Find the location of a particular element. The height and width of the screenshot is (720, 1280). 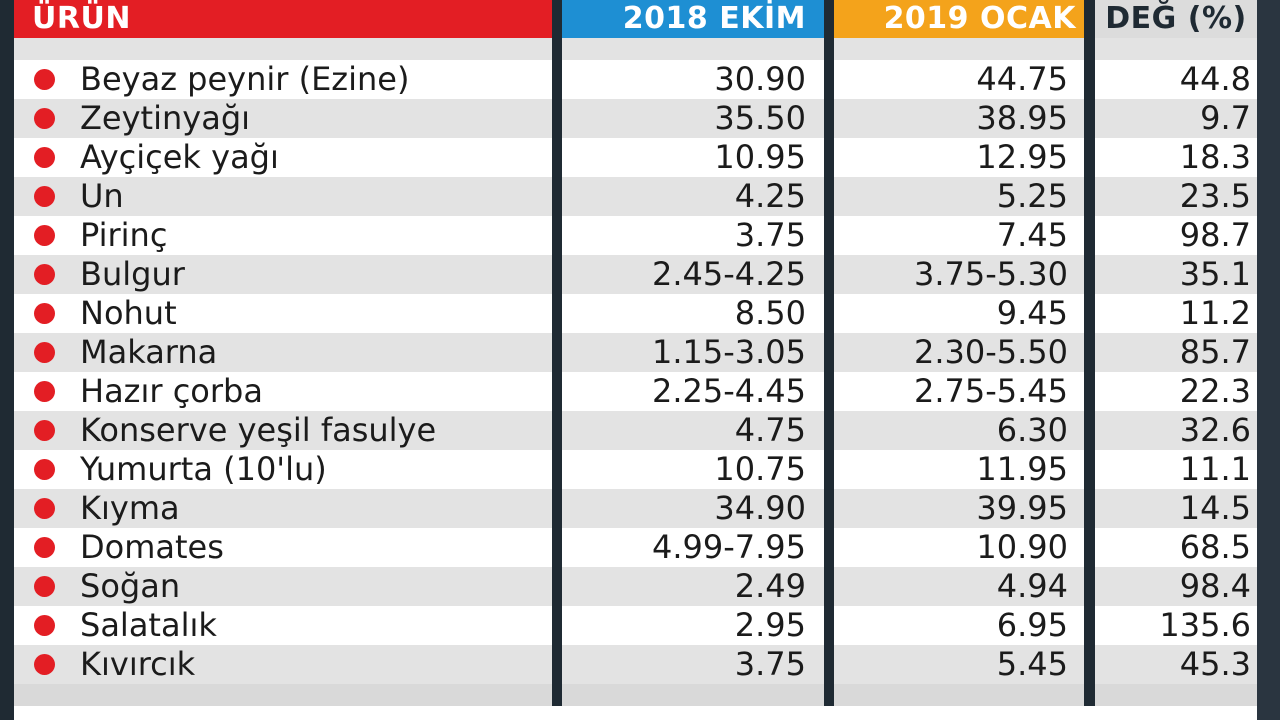

table-row: Hazır çorba 2.25-4.45 2.75-5.45 22.3 is located at coordinates (635, 391).